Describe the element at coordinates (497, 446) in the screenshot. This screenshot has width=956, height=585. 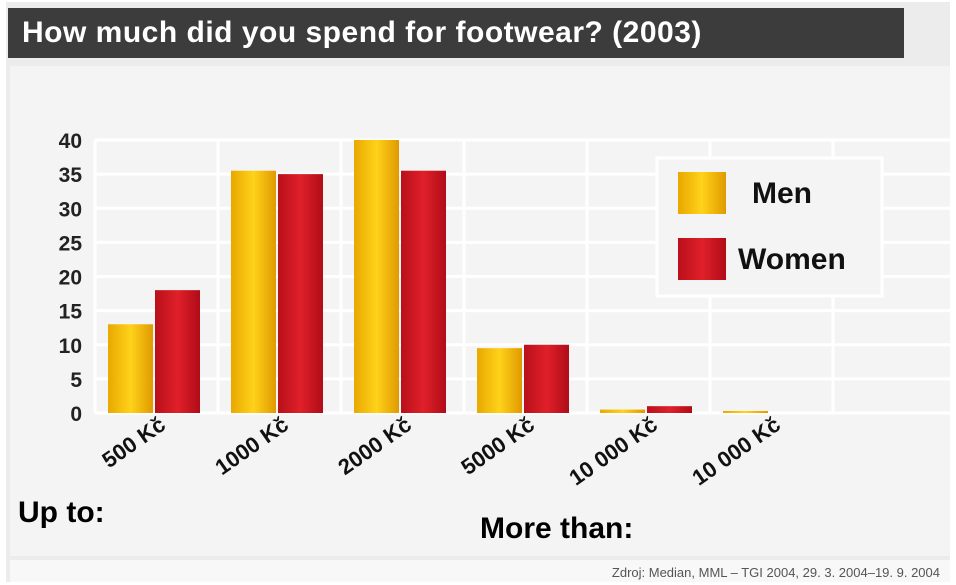
I see `x-tick-label: 5000 Kč` at that location.